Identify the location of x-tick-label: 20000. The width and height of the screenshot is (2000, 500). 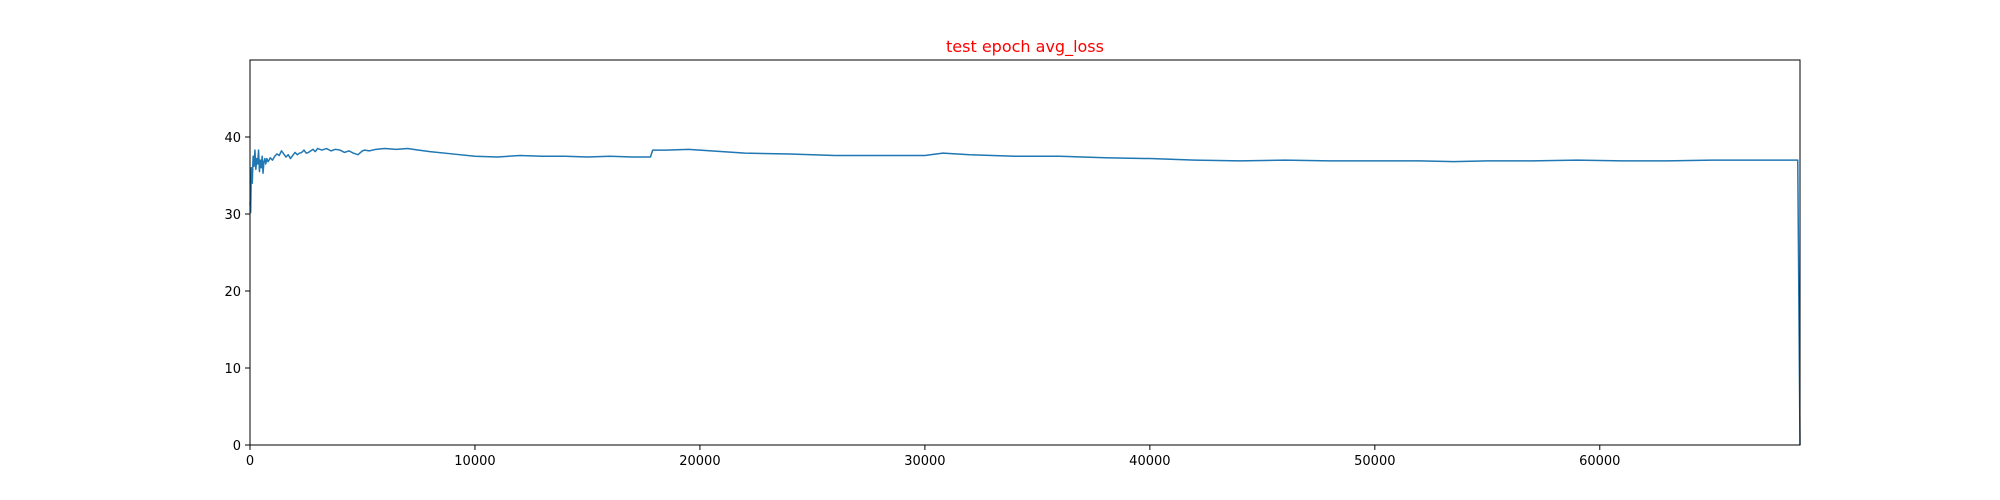
(699, 461).